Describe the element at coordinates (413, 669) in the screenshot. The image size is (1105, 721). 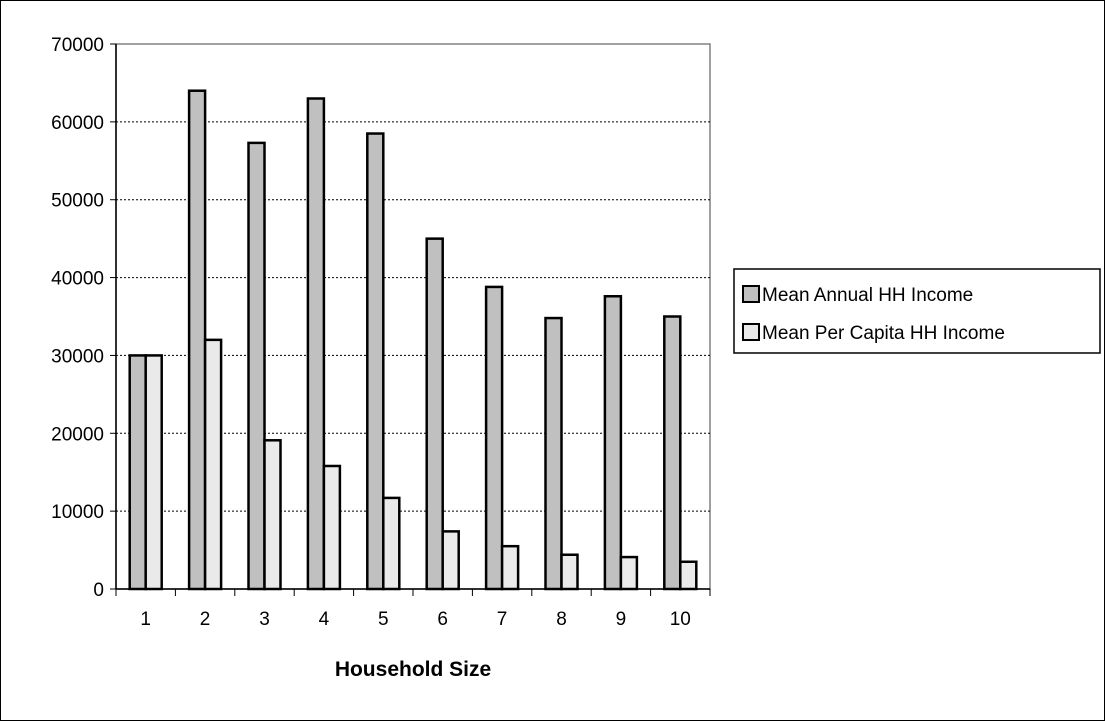
I see `x-axis-title: Household Size` at that location.